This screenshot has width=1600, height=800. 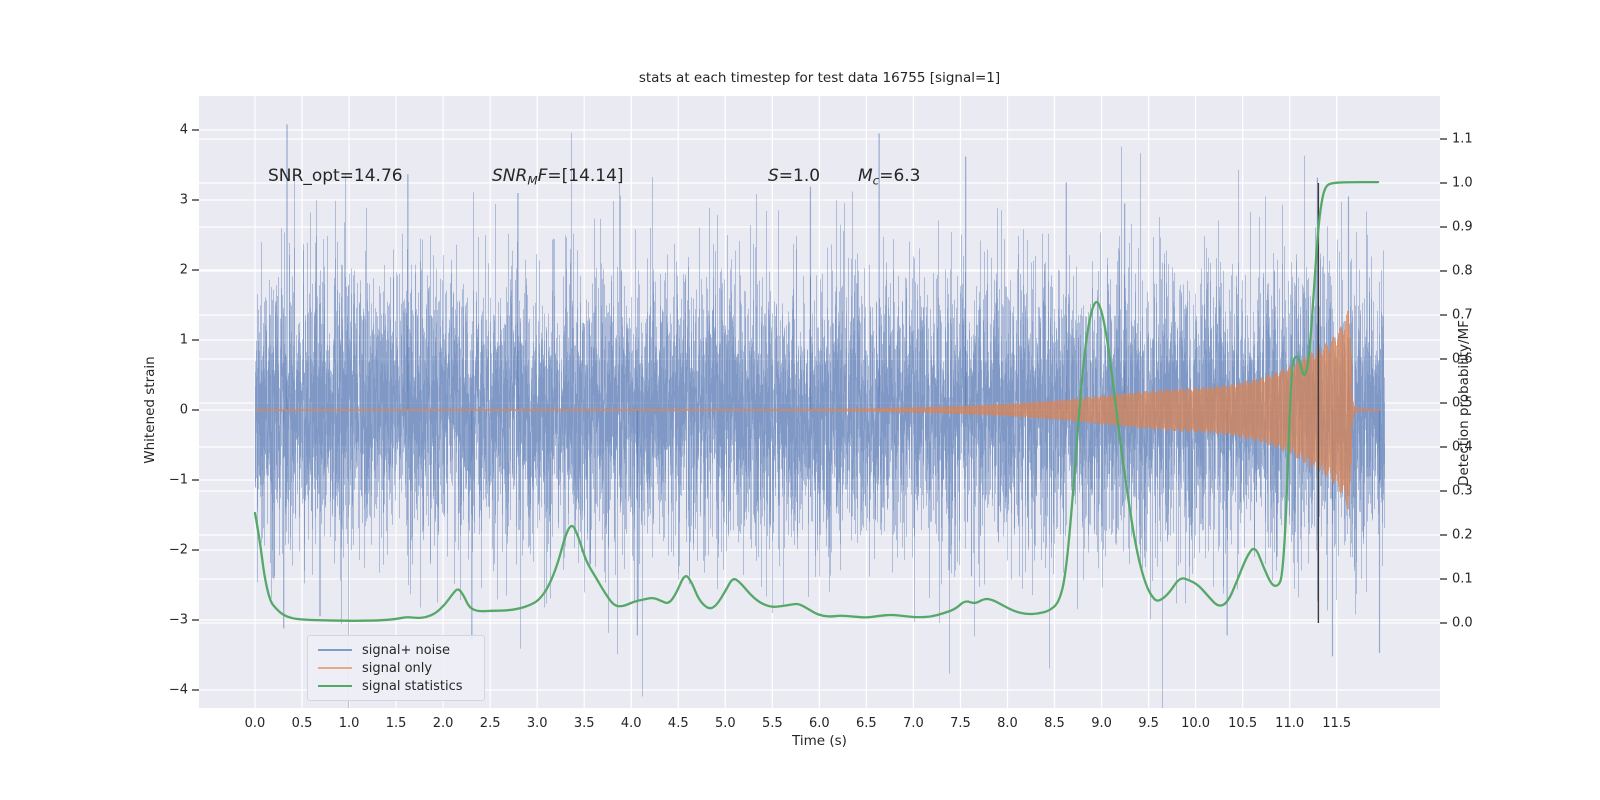 What do you see at coordinates (1462, 359) in the screenshot?
I see `right-tick-label: 0.6` at bounding box center [1462, 359].